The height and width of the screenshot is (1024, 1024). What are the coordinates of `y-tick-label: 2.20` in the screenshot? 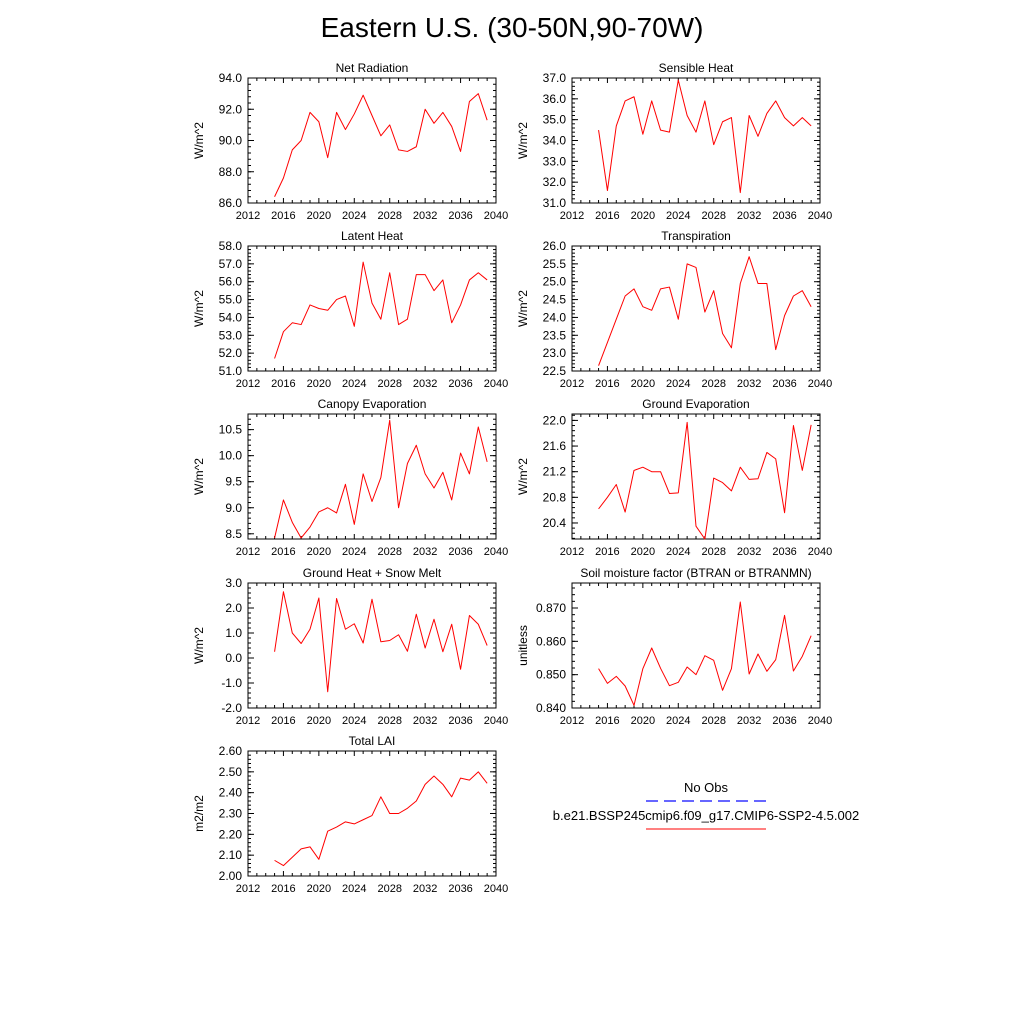 It's located at (231, 834).